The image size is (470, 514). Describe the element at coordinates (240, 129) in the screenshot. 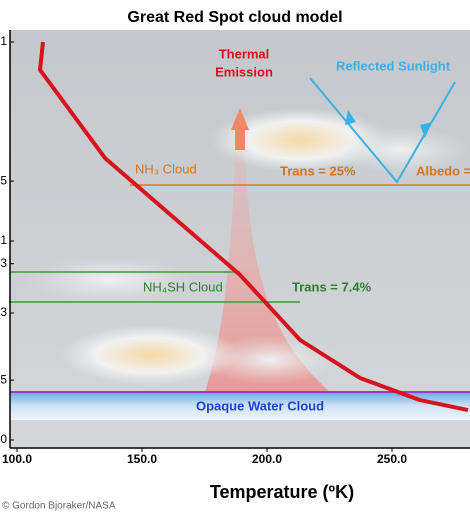

I see `emission-arrow` at that location.